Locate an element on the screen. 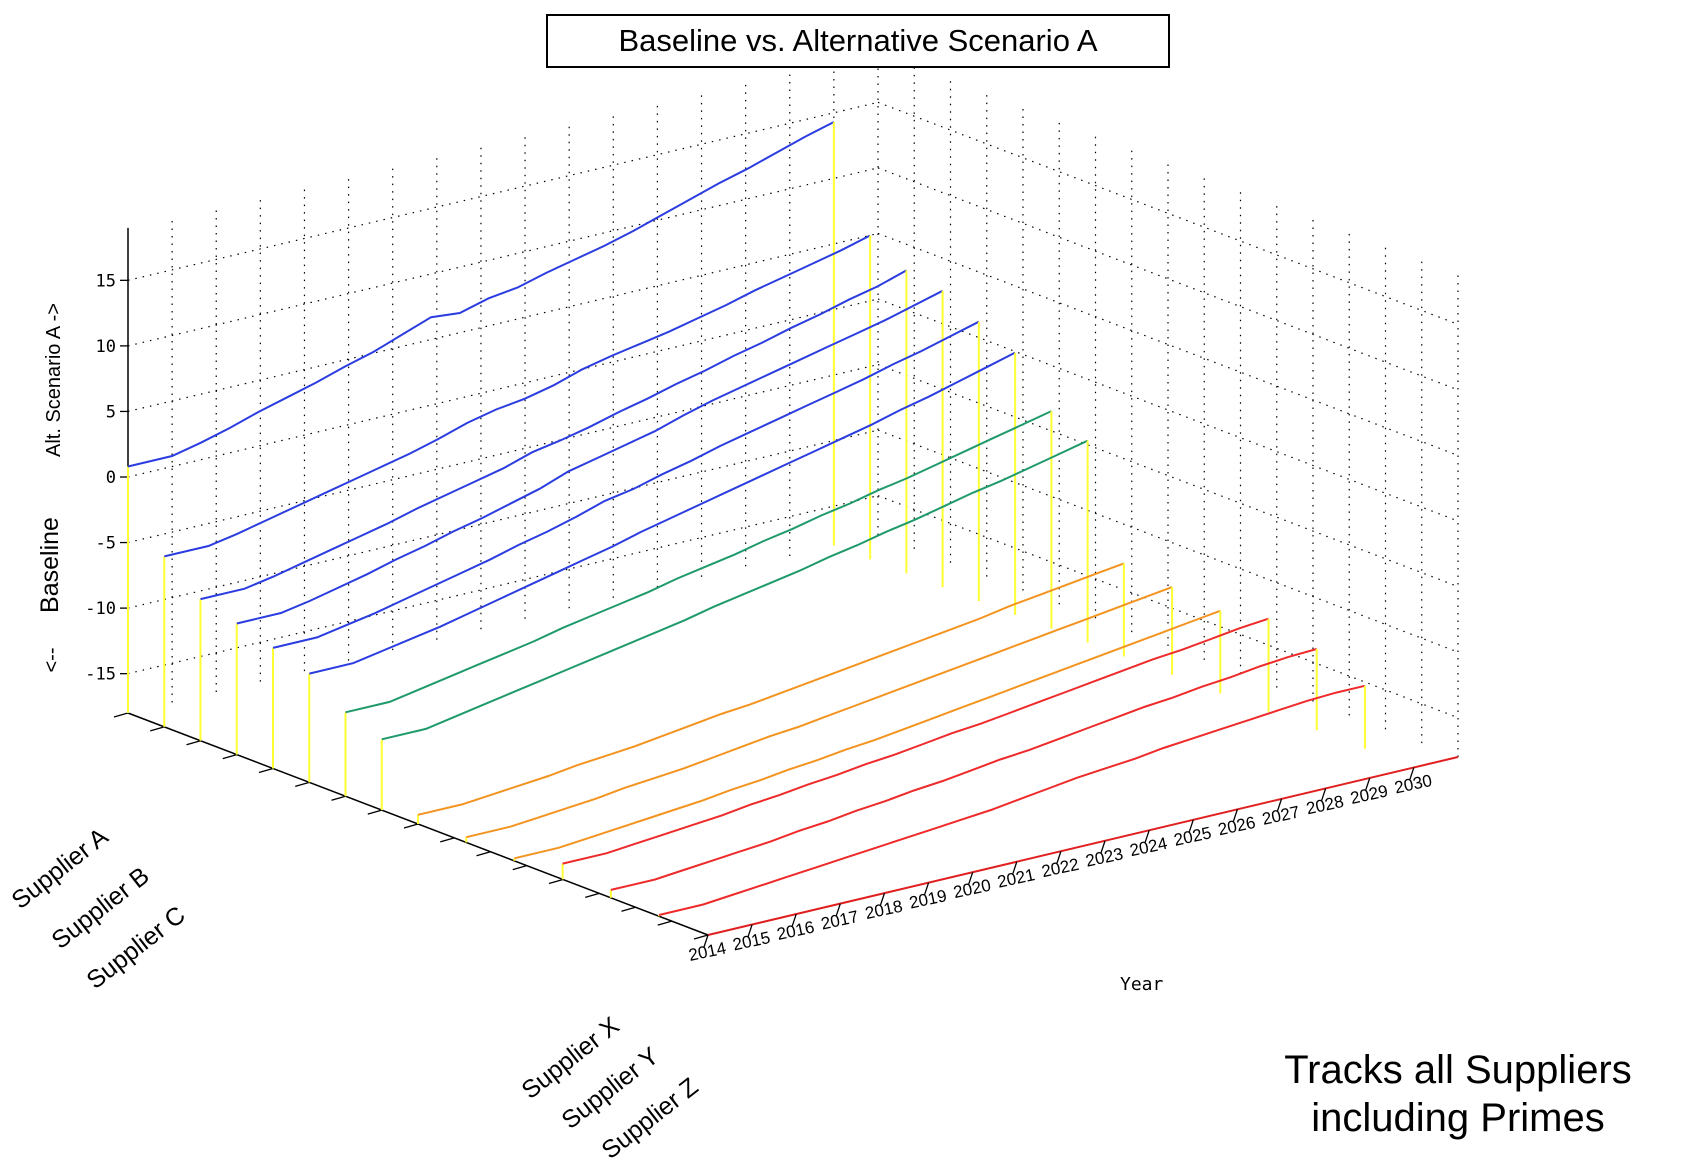 Image resolution: width=1694 pixels, height=1162 pixels. z-axis-label-arrow: <-- is located at coordinates (52, 660).